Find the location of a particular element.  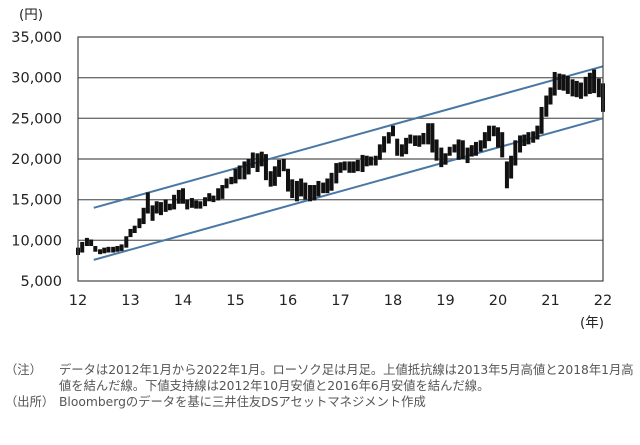

y-tick-label: 35,000 is located at coordinates (36, 38).